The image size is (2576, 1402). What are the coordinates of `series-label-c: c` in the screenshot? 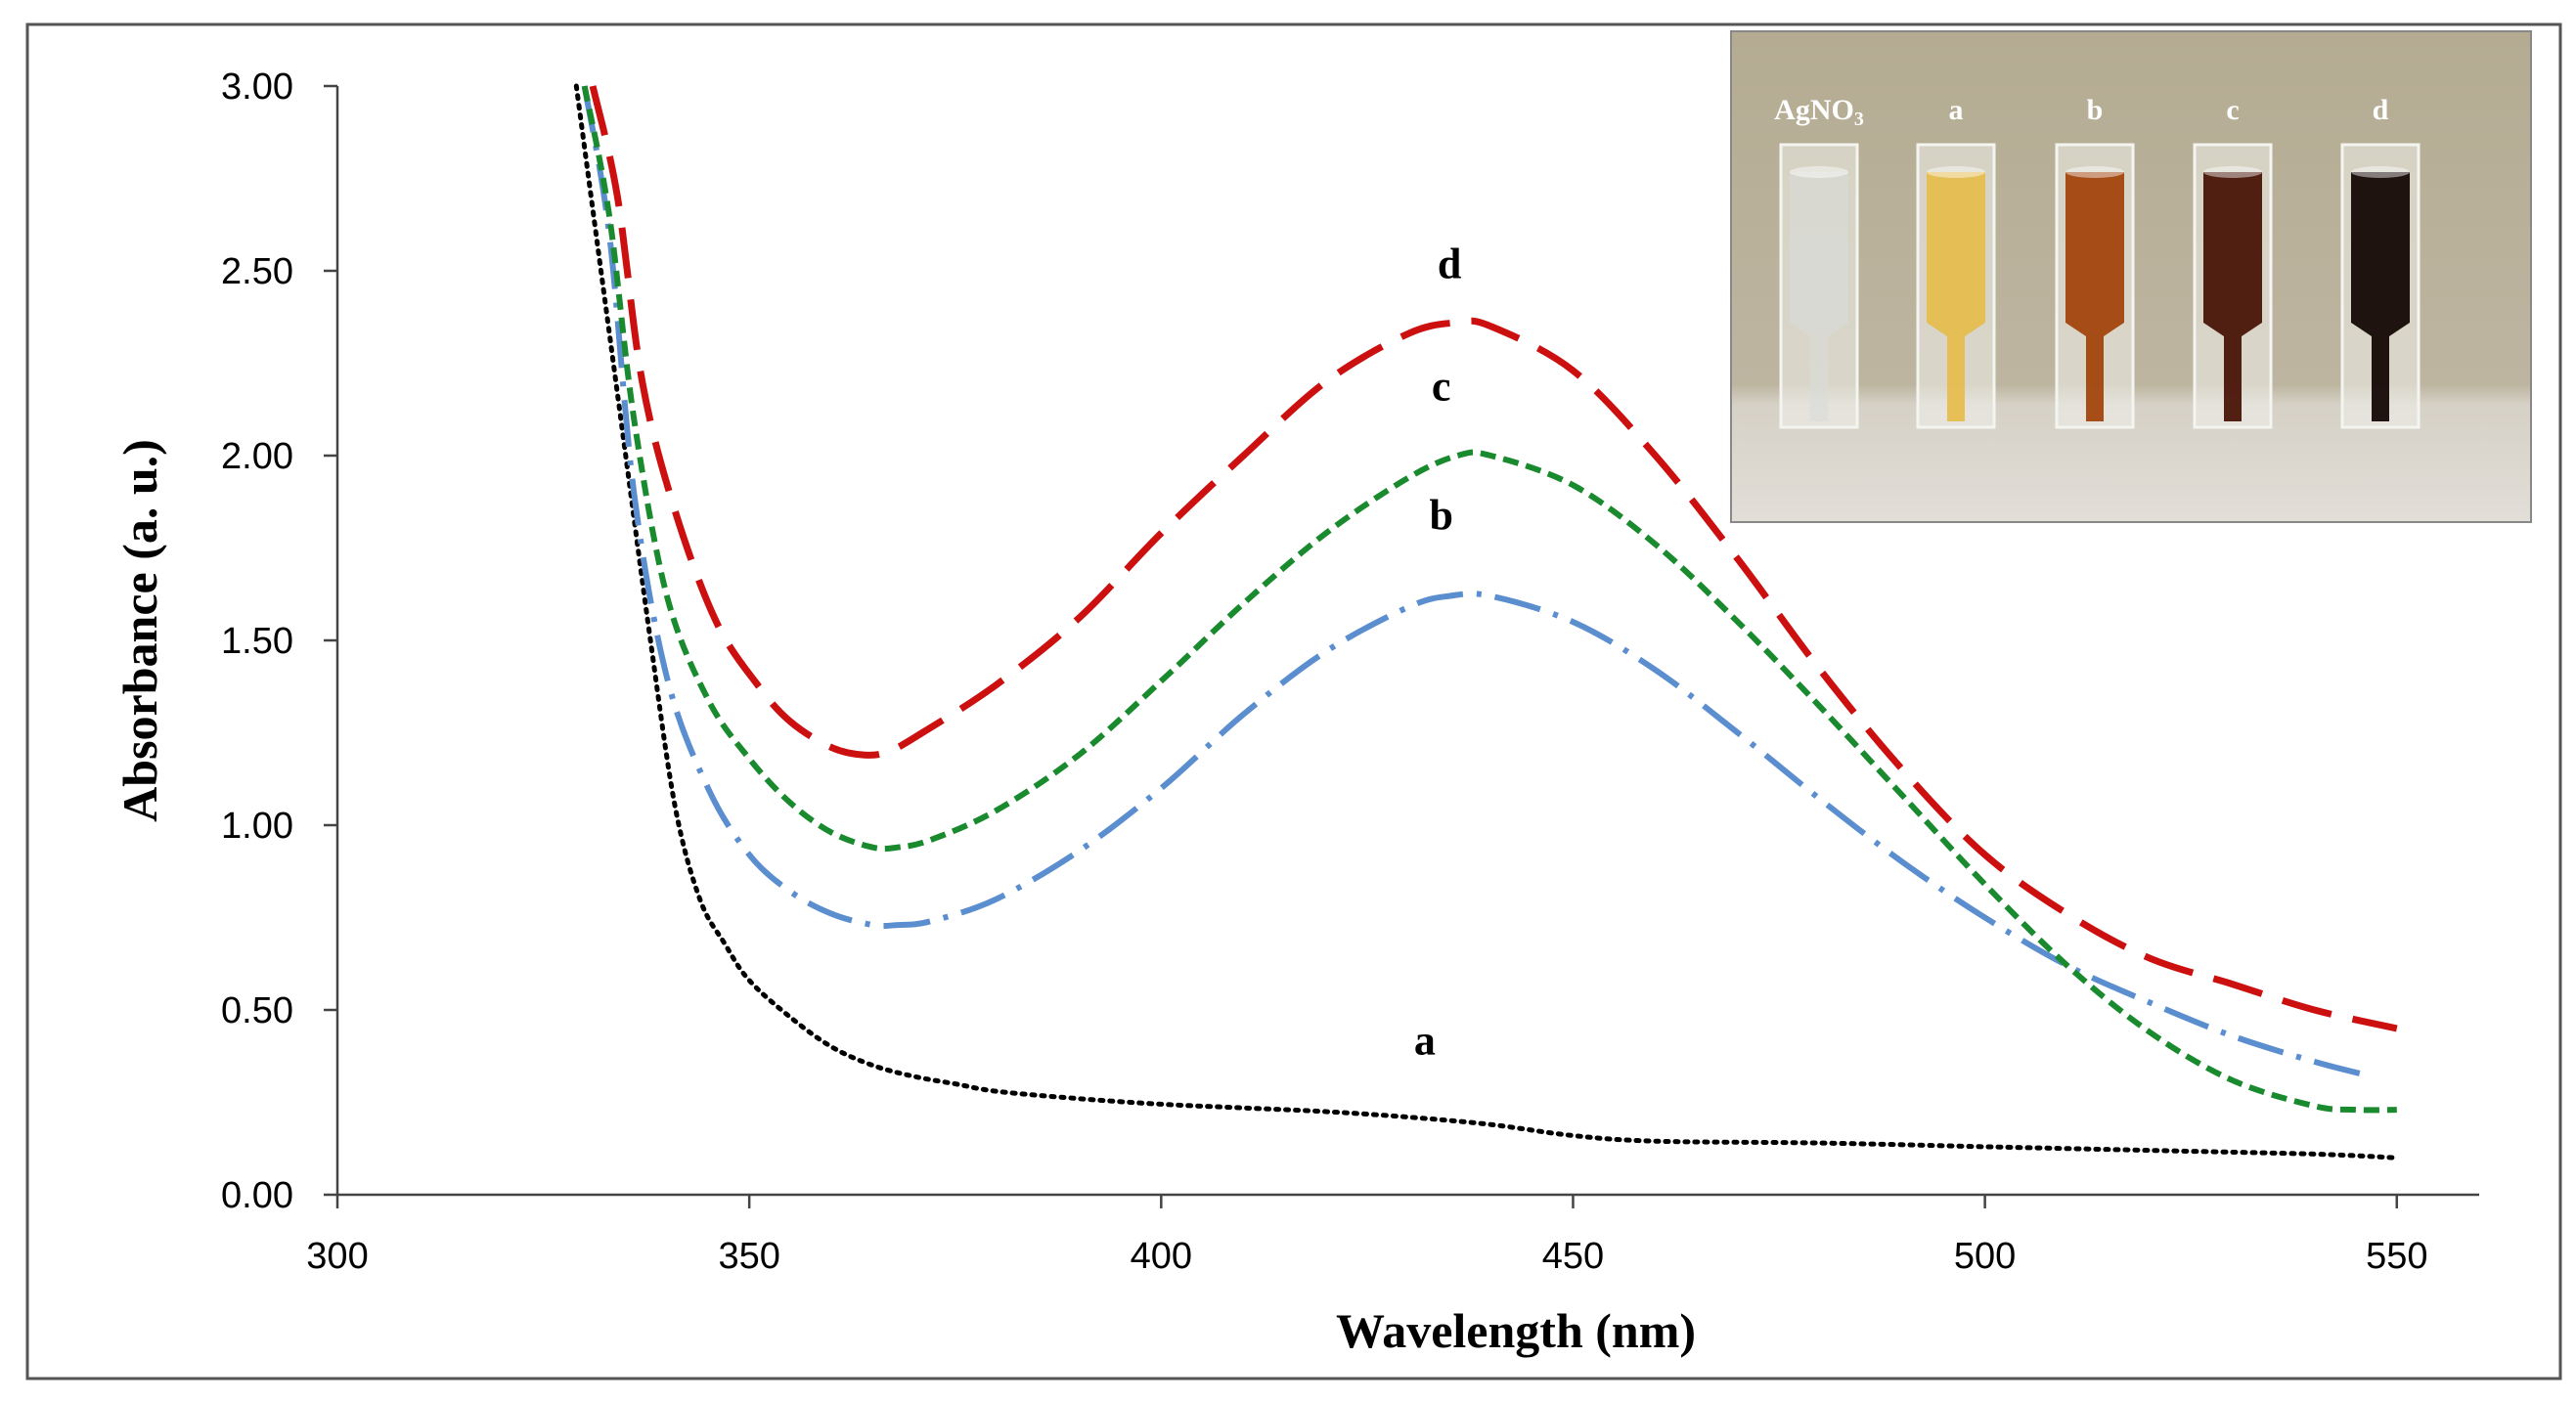 It's located at (1441, 386).